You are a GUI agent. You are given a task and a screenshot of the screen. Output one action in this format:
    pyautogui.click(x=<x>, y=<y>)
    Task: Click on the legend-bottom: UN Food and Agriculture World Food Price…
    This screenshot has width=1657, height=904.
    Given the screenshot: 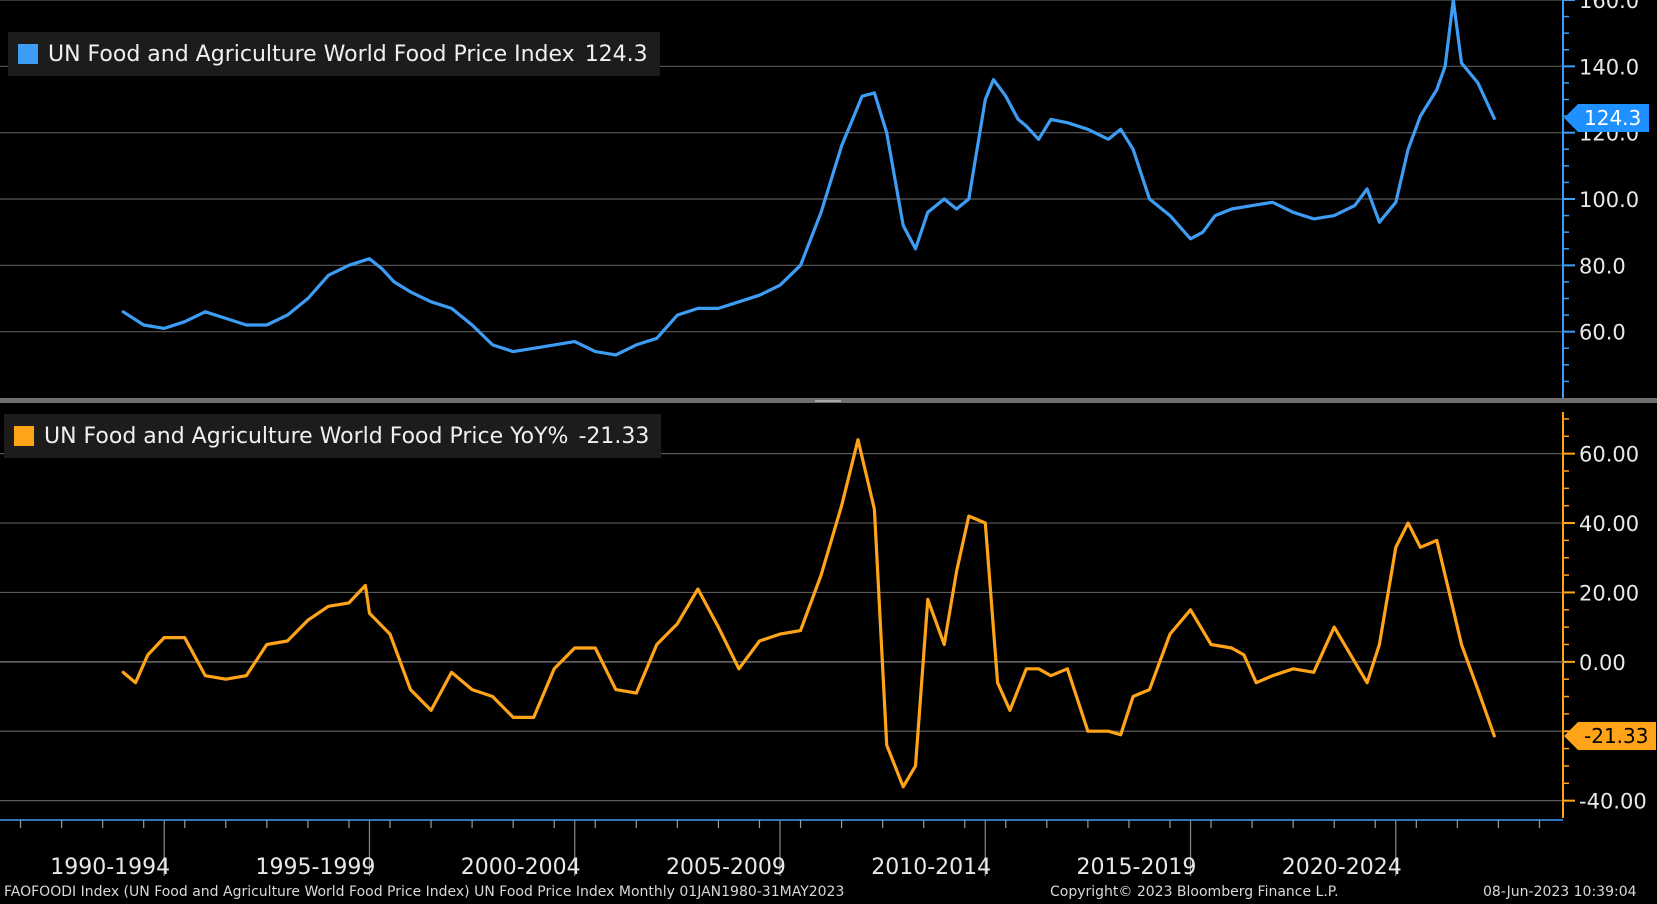 What is the action you would take?
    pyautogui.click(x=333, y=436)
    